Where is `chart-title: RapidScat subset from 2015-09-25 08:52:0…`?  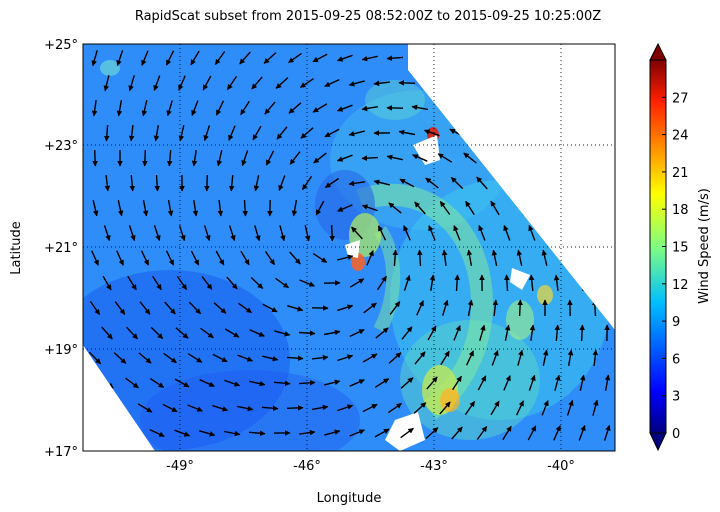
chart-title: RapidScat subset from 2015-09-25 08:52:0… is located at coordinates (368, 16).